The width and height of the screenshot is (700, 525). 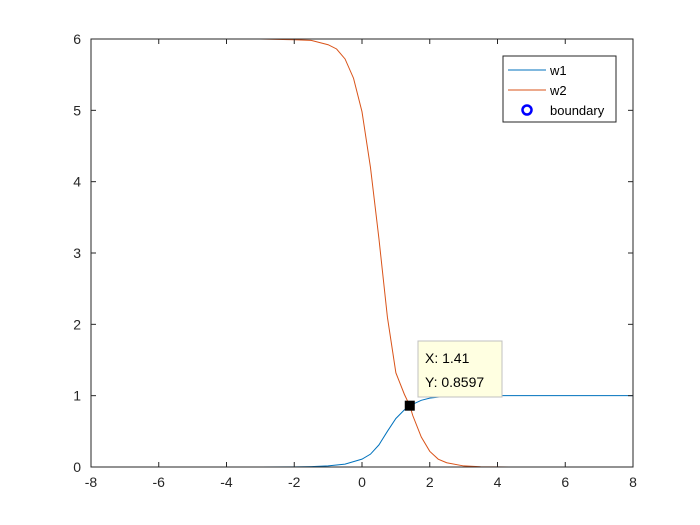 What do you see at coordinates (447, 358) in the screenshot?
I see `datatip-x-label: X: 1.41` at bounding box center [447, 358].